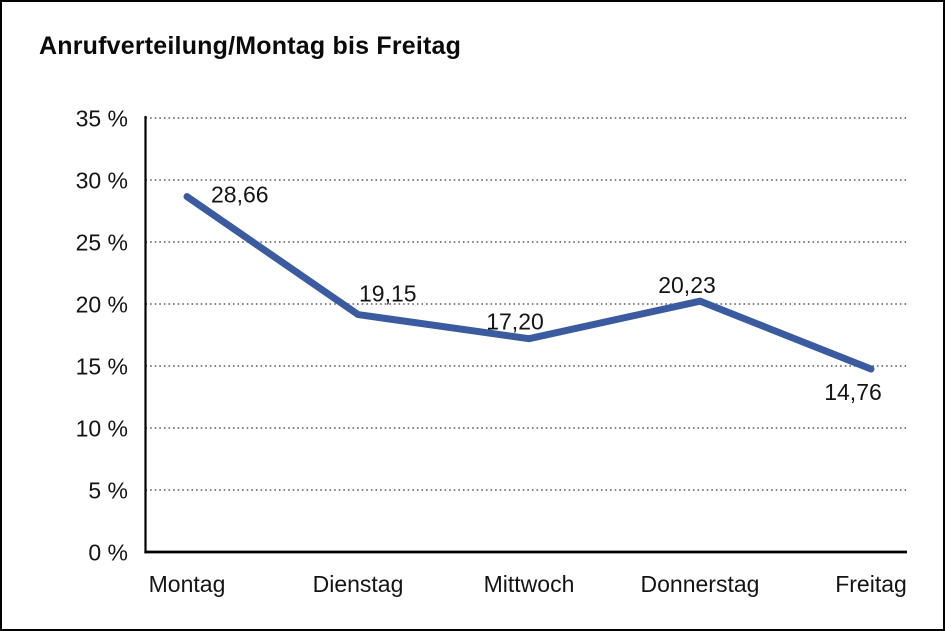 The width and height of the screenshot is (945, 631). Describe the element at coordinates (388, 294) in the screenshot. I see `data-point-label: 19,15` at that location.